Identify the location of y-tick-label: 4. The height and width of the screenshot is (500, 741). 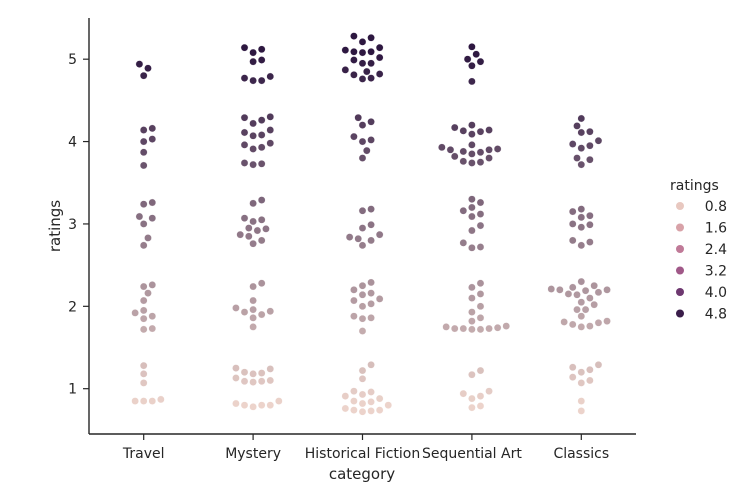
(72, 143).